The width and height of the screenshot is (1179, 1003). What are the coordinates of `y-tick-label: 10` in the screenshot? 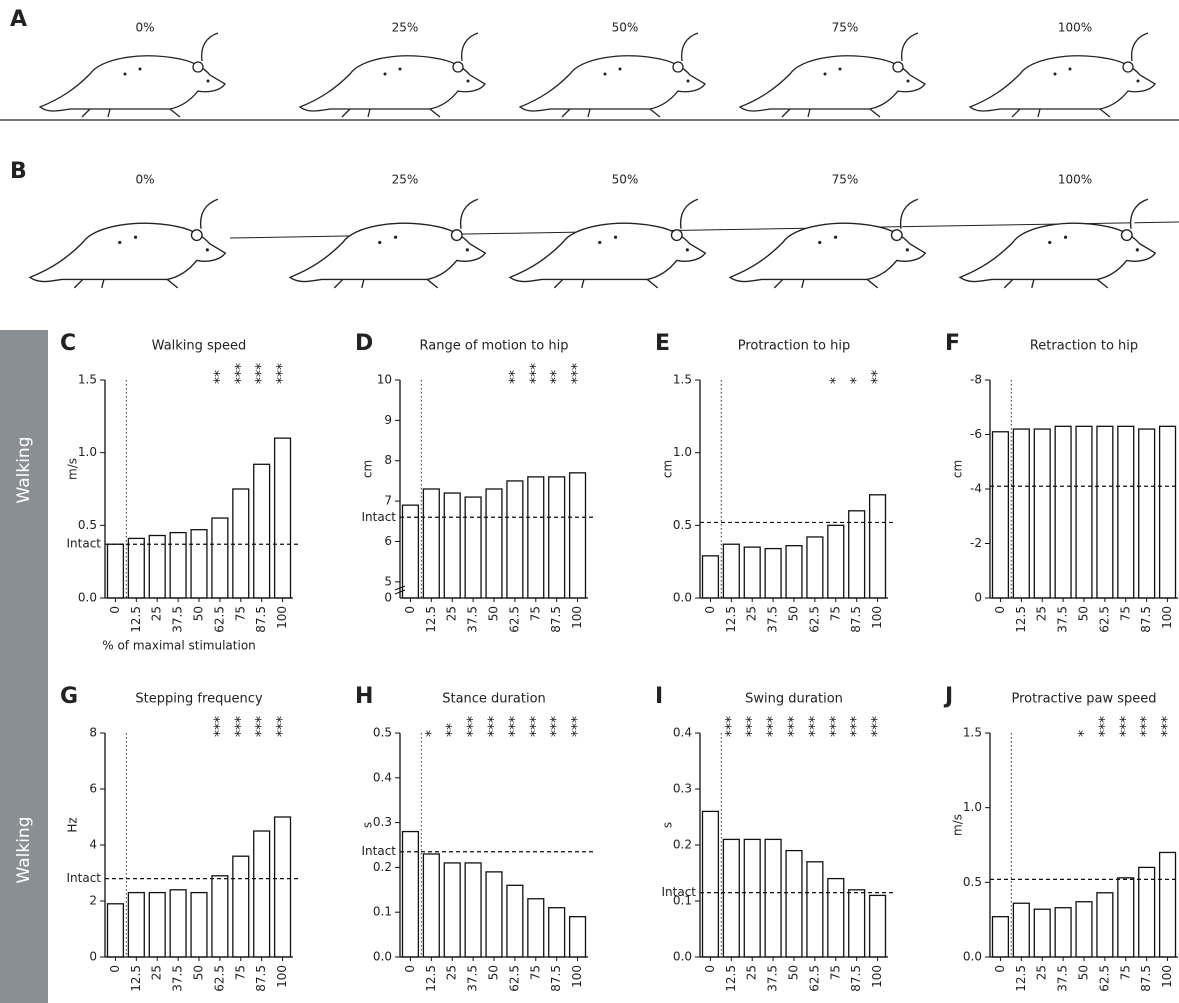 It's located at (384, 380).